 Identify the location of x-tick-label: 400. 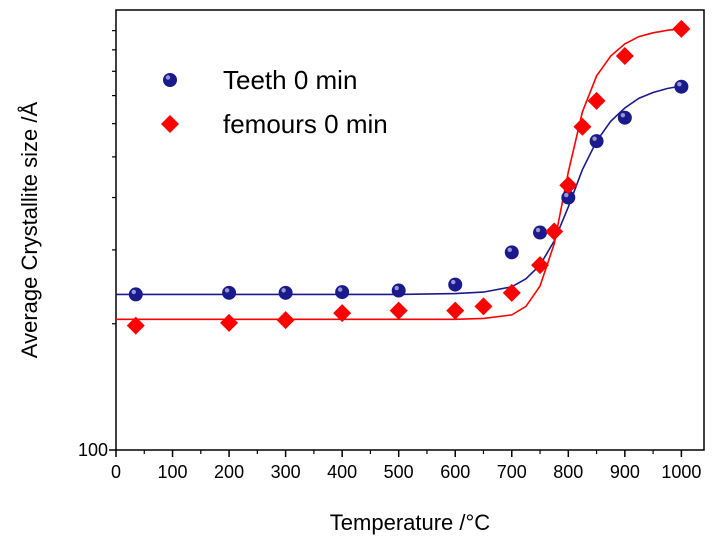
(342, 472).